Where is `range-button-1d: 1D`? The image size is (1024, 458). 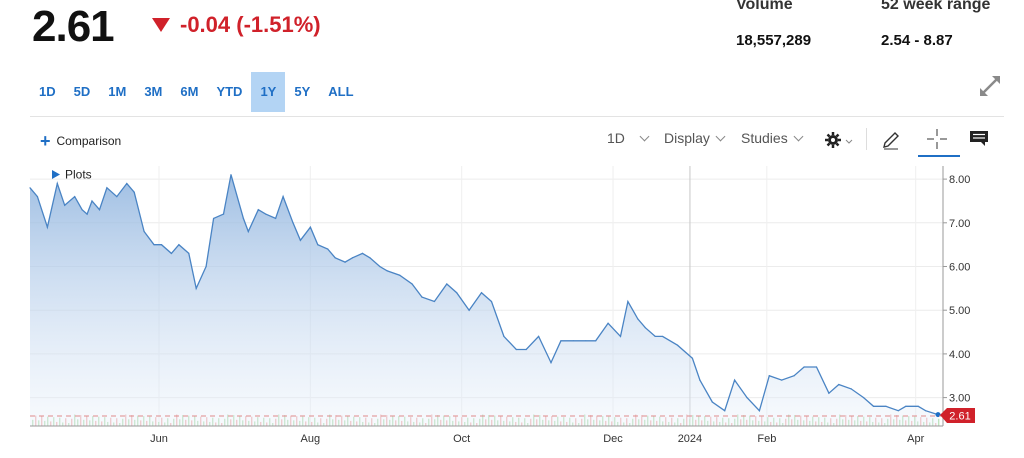 range-button-1d: 1D is located at coordinates (47, 91).